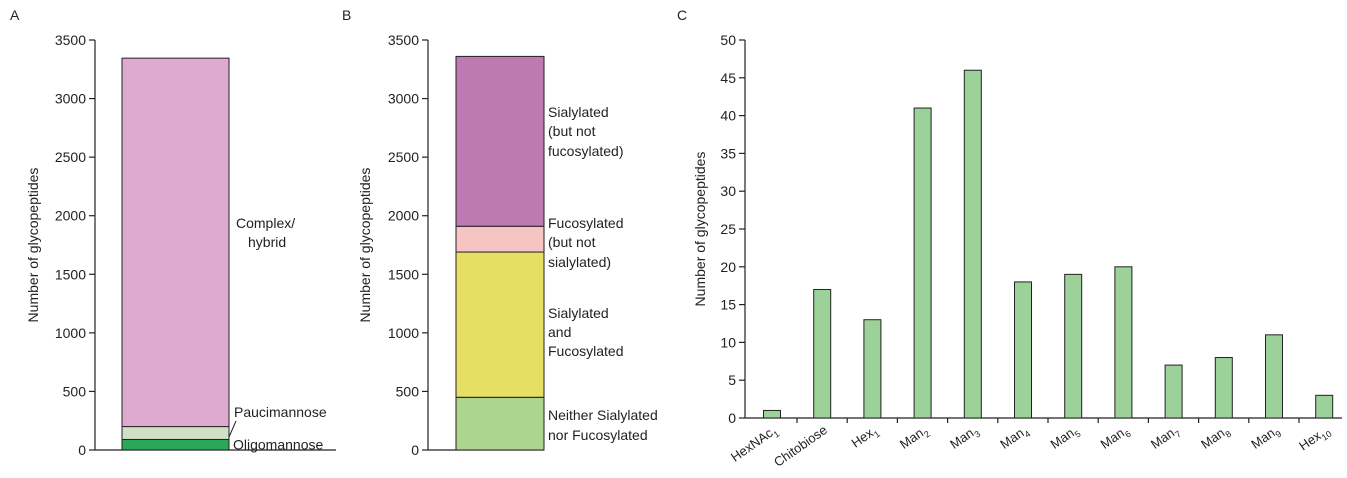  What do you see at coordinates (70, 40) in the screenshot?
I see `panel-a-y-tick-label: 3500` at bounding box center [70, 40].